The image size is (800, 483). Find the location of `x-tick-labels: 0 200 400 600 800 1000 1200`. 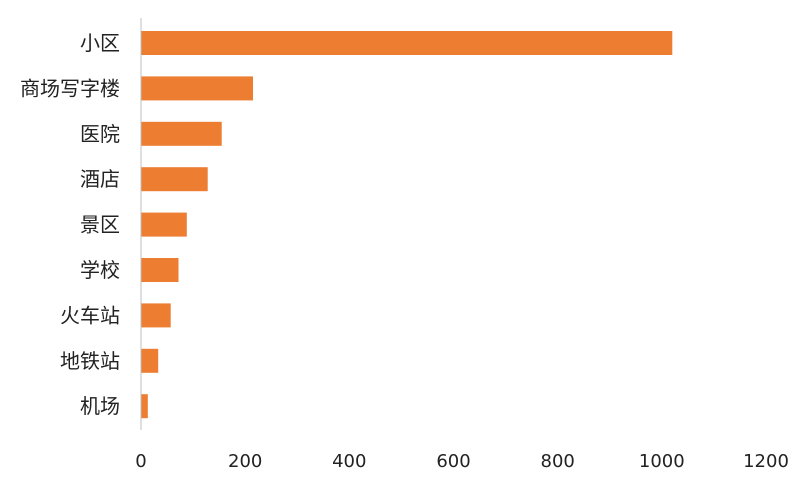

x-tick-labels: 0 200 400 600 800 1000 1200 is located at coordinates (462, 461).